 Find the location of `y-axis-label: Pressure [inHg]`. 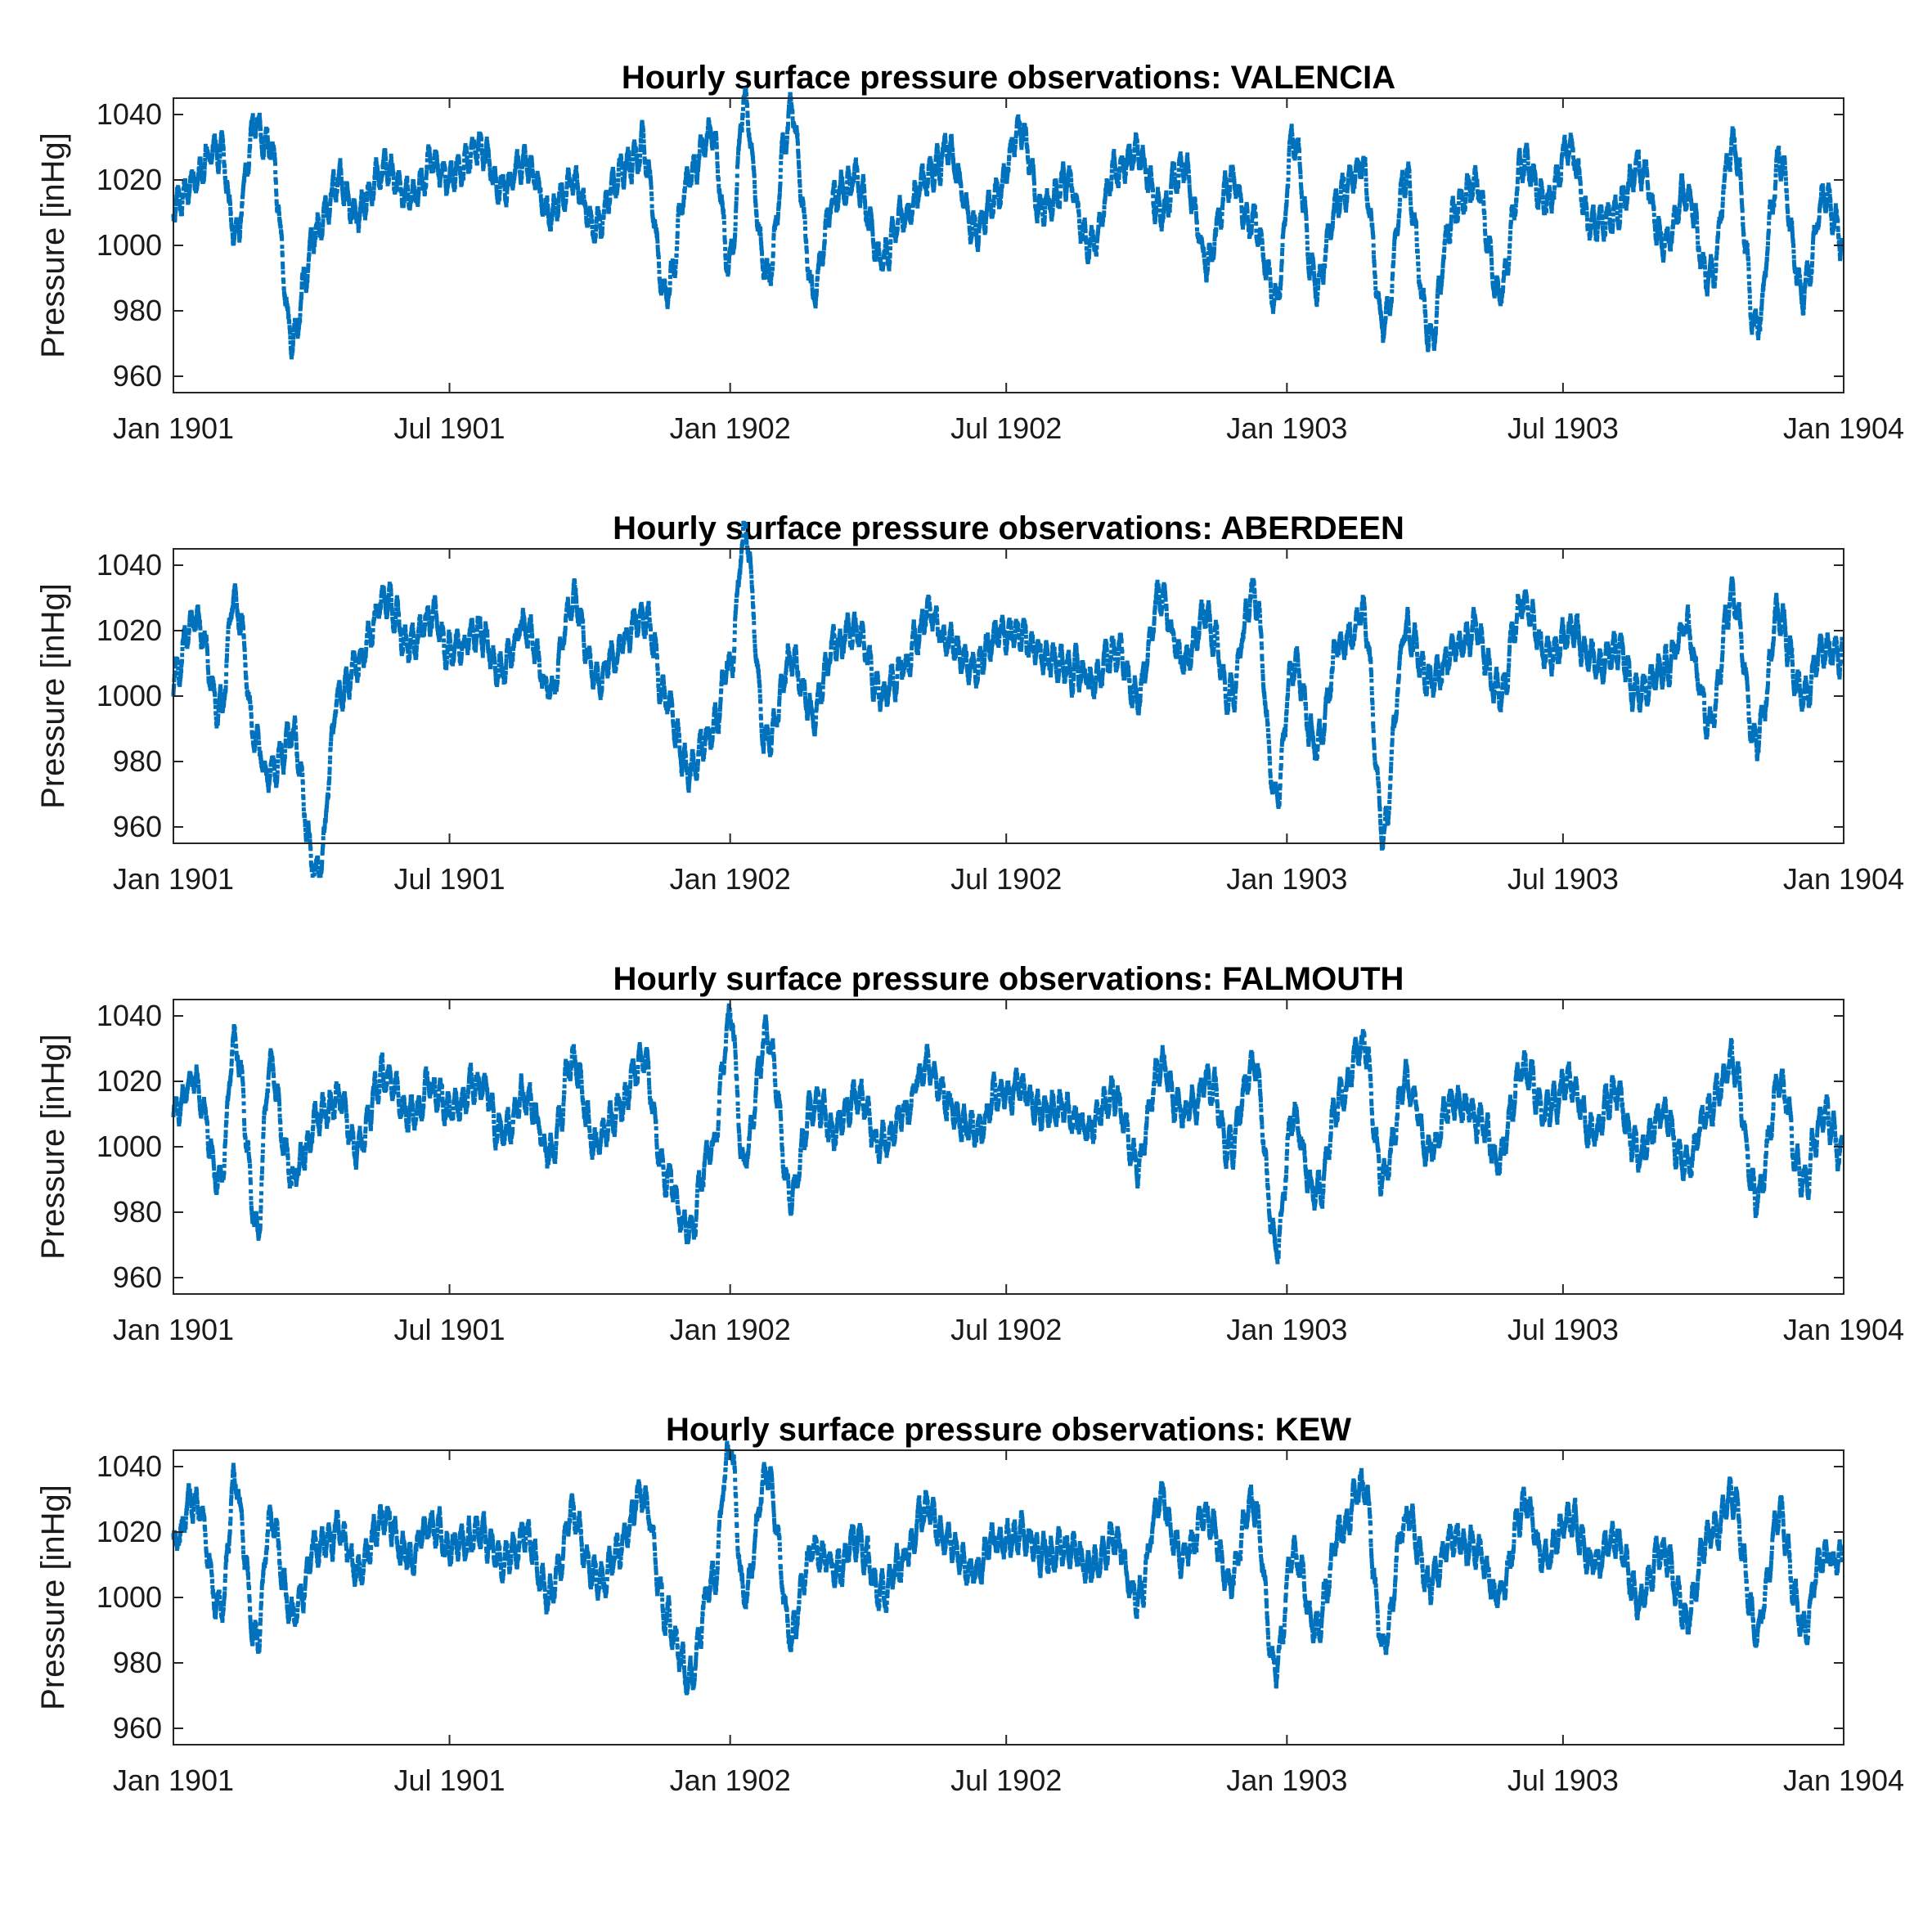

y-axis-label: Pressure [inHg] is located at coordinates (53, 246).